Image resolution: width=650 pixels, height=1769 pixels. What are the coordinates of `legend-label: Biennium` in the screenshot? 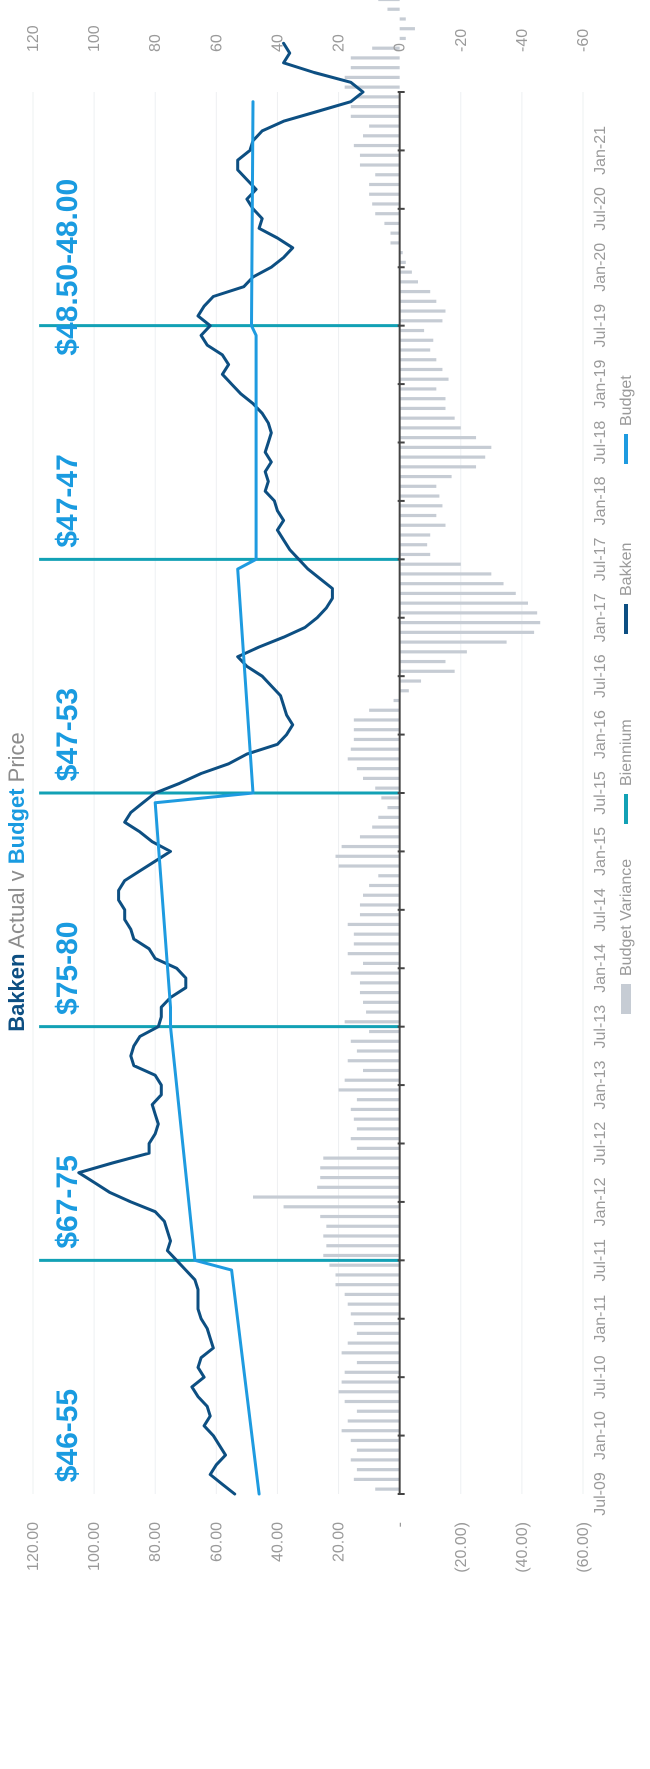 It's located at (626, 752).